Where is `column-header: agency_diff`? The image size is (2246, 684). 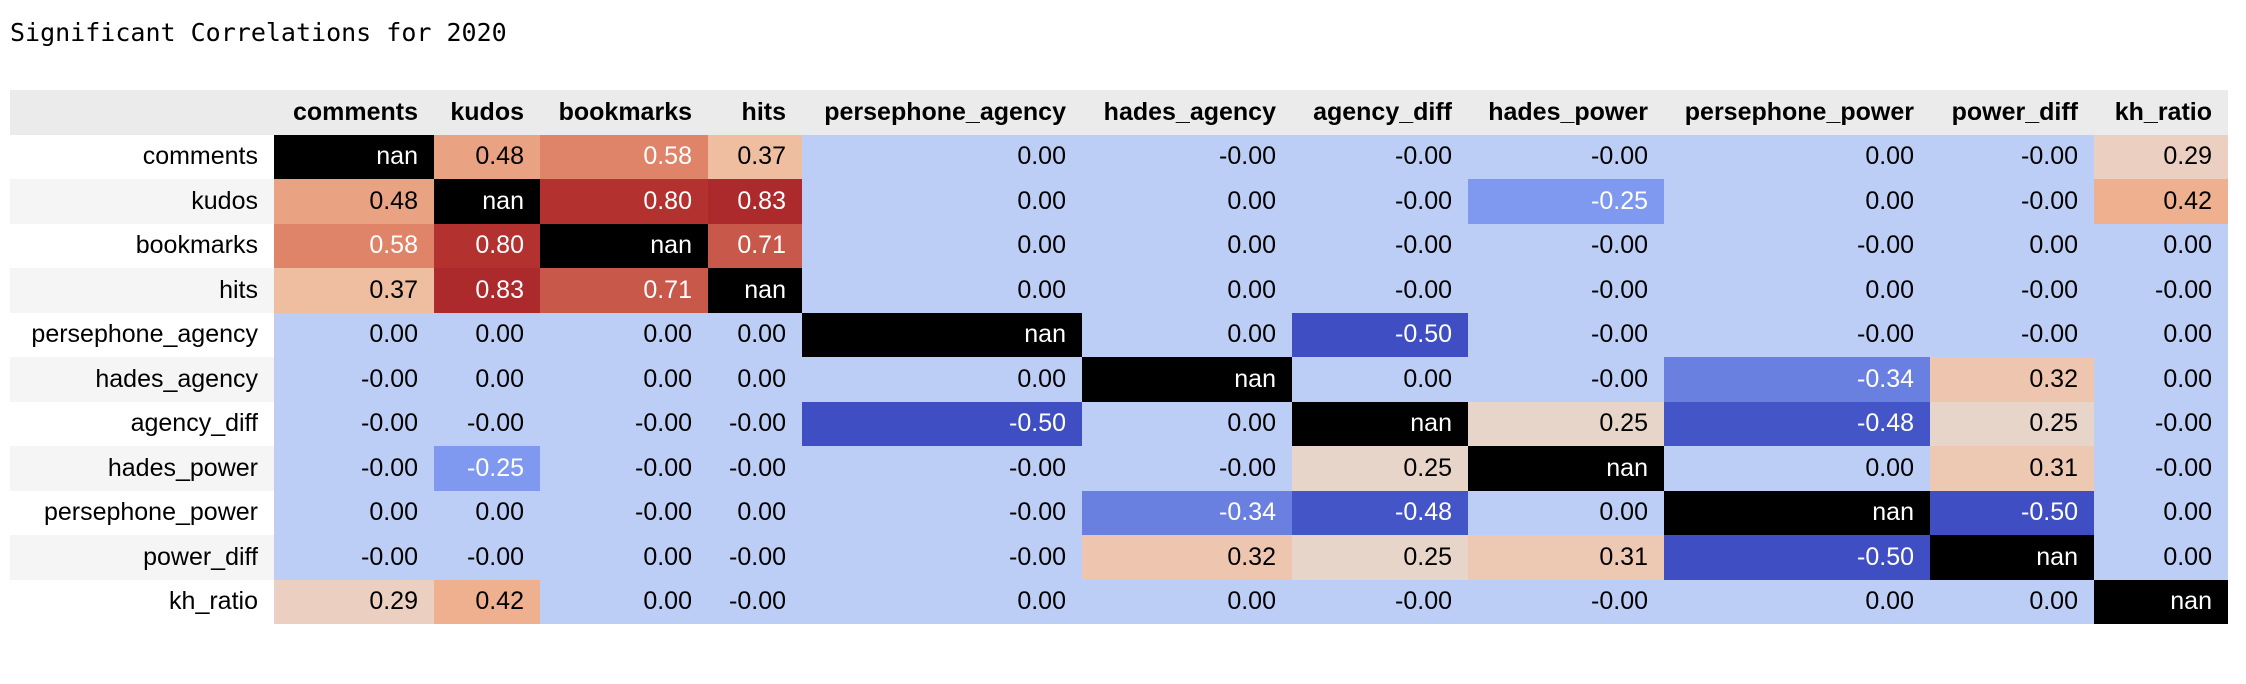 column-header: agency_diff is located at coordinates (1380, 112).